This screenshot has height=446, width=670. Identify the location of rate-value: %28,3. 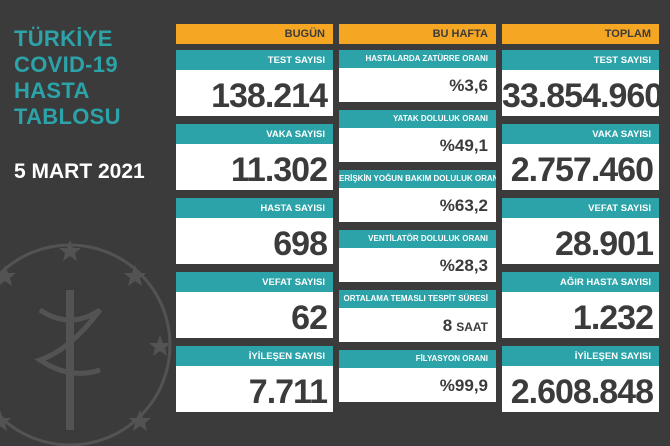
(417, 265).